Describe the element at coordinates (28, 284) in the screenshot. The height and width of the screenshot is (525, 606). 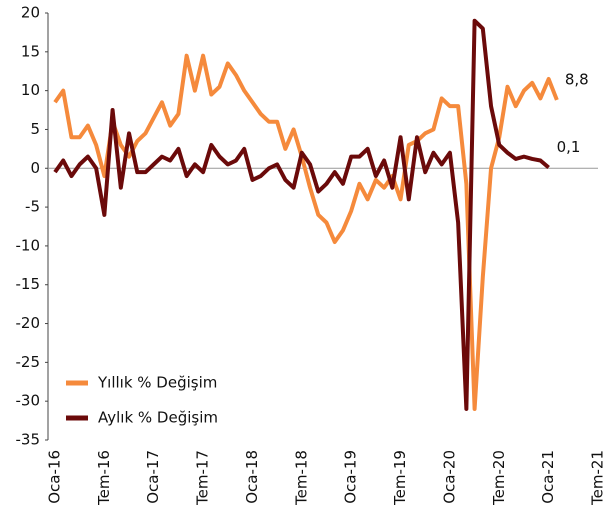
I see `y-tick-label: -15` at that location.